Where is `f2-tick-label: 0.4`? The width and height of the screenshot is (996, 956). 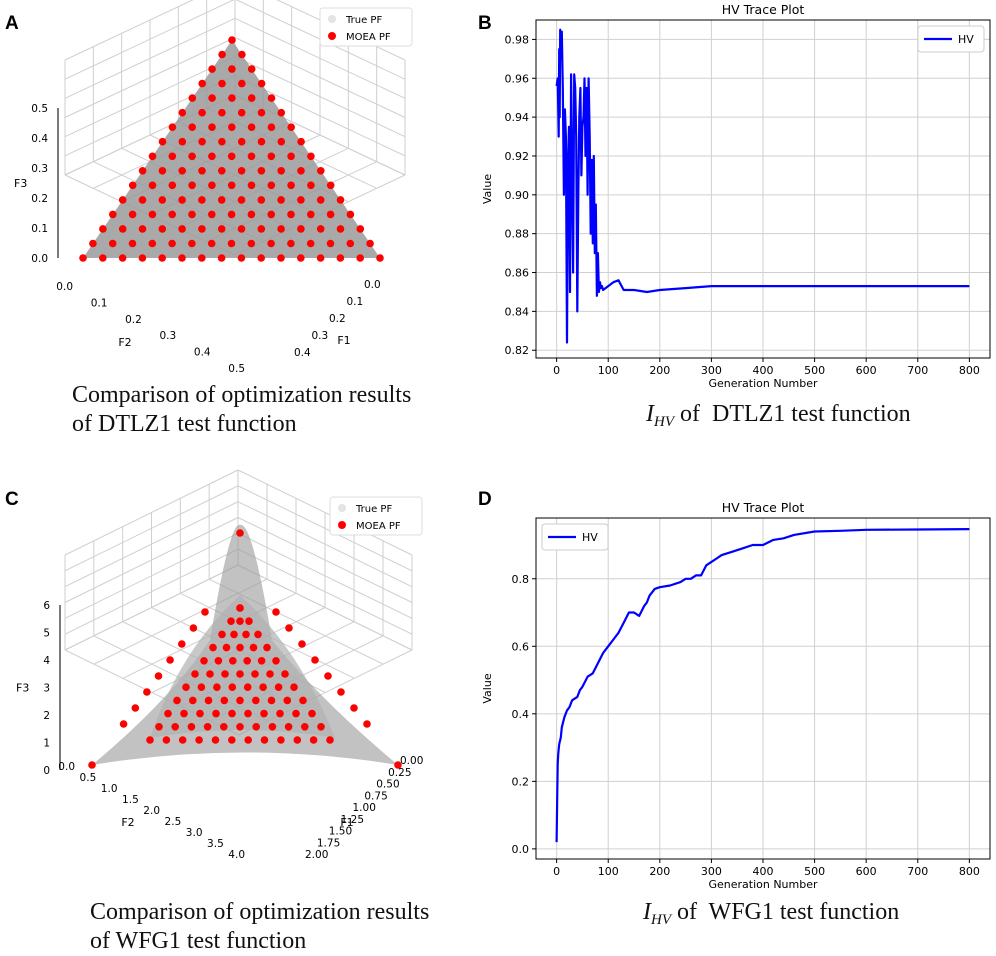 f2-tick-label: 0.4 is located at coordinates (202, 353).